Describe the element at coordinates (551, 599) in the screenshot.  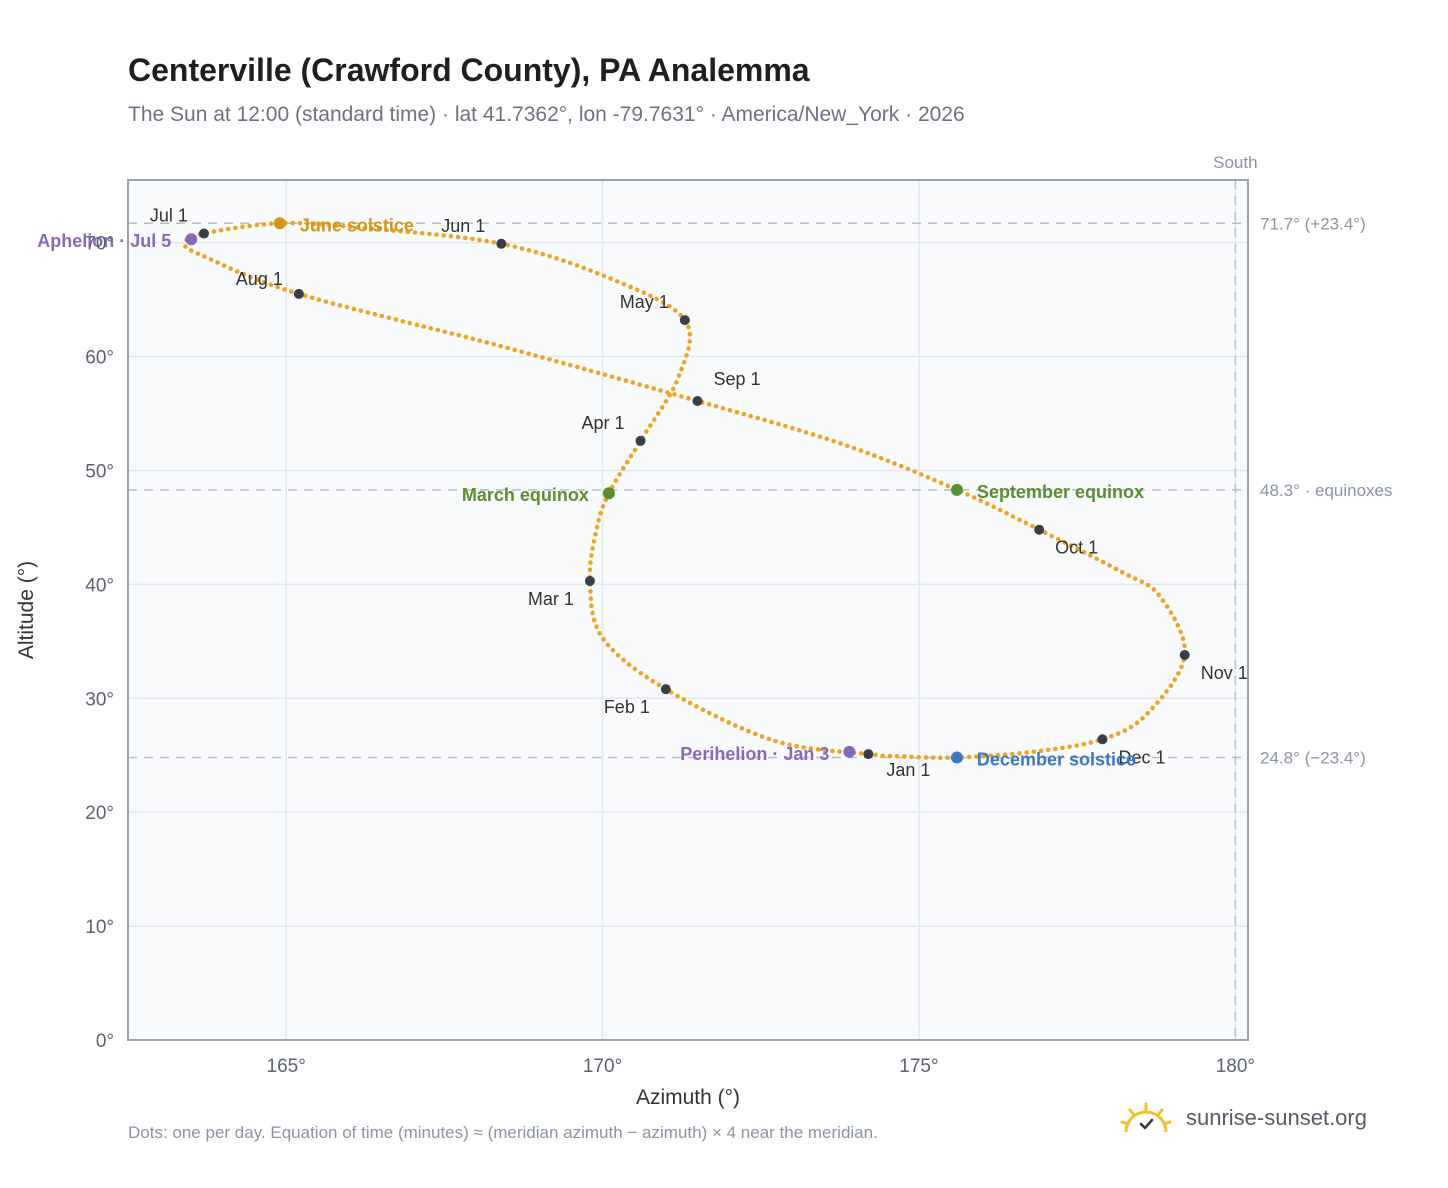
I see `month-label: Mar 1` at that location.